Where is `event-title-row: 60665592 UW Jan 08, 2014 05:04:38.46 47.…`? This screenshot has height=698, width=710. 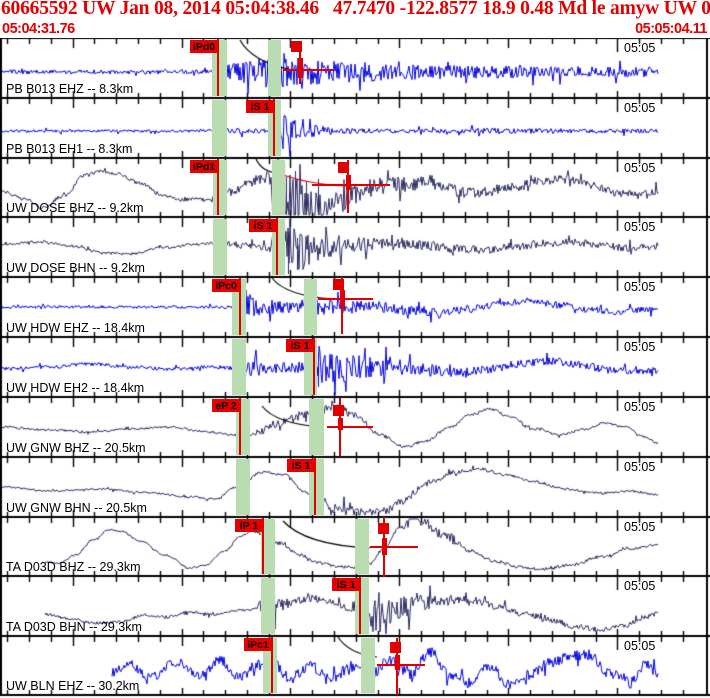
event-title-row: 60665592 UW Jan 08, 2014 05:04:38.46 47.… is located at coordinates (355, 10).